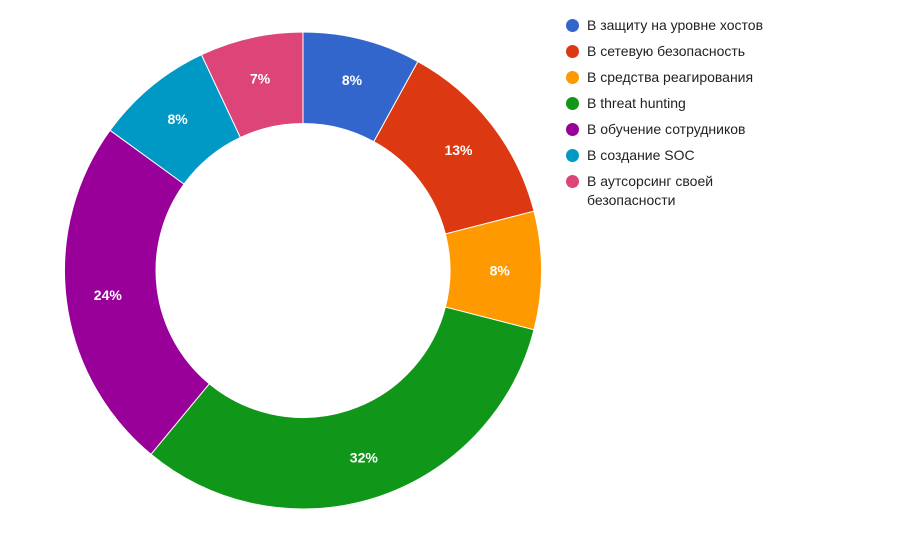 This screenshot has height=540, width=900. I want to click on legend-label: В аутсорсинг своей безопасности, so click(650, 190).